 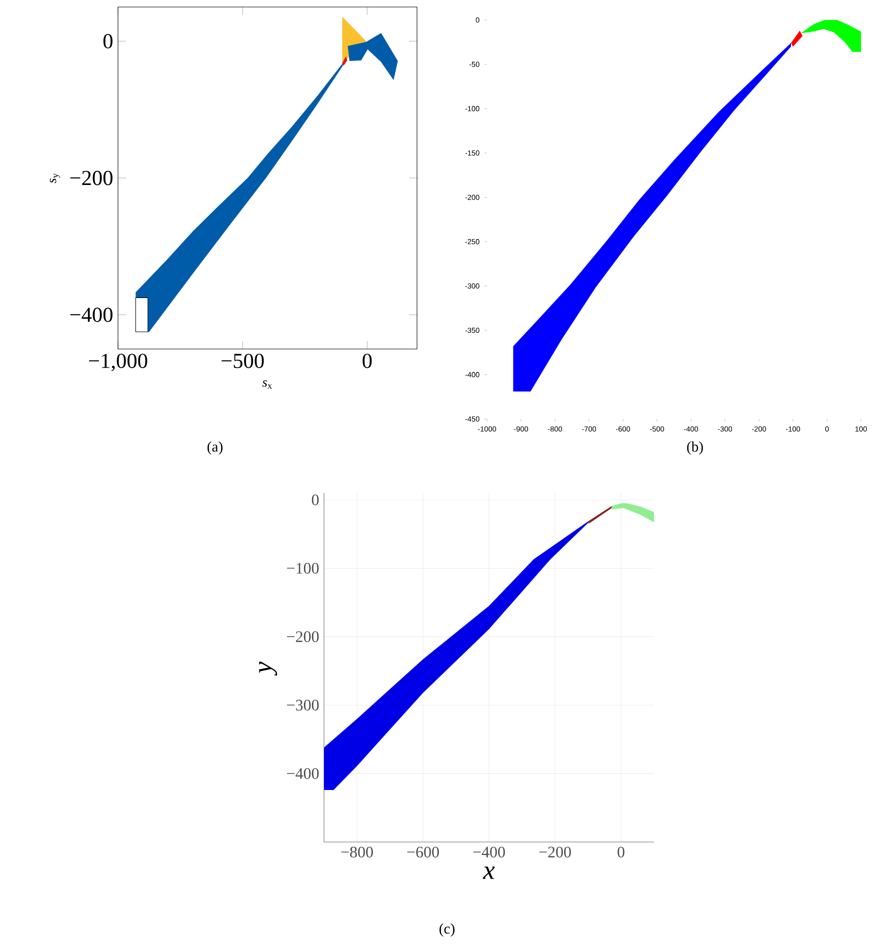 I want to click on x-axis-title: s$_{x}$, so click(x=267, y=384).